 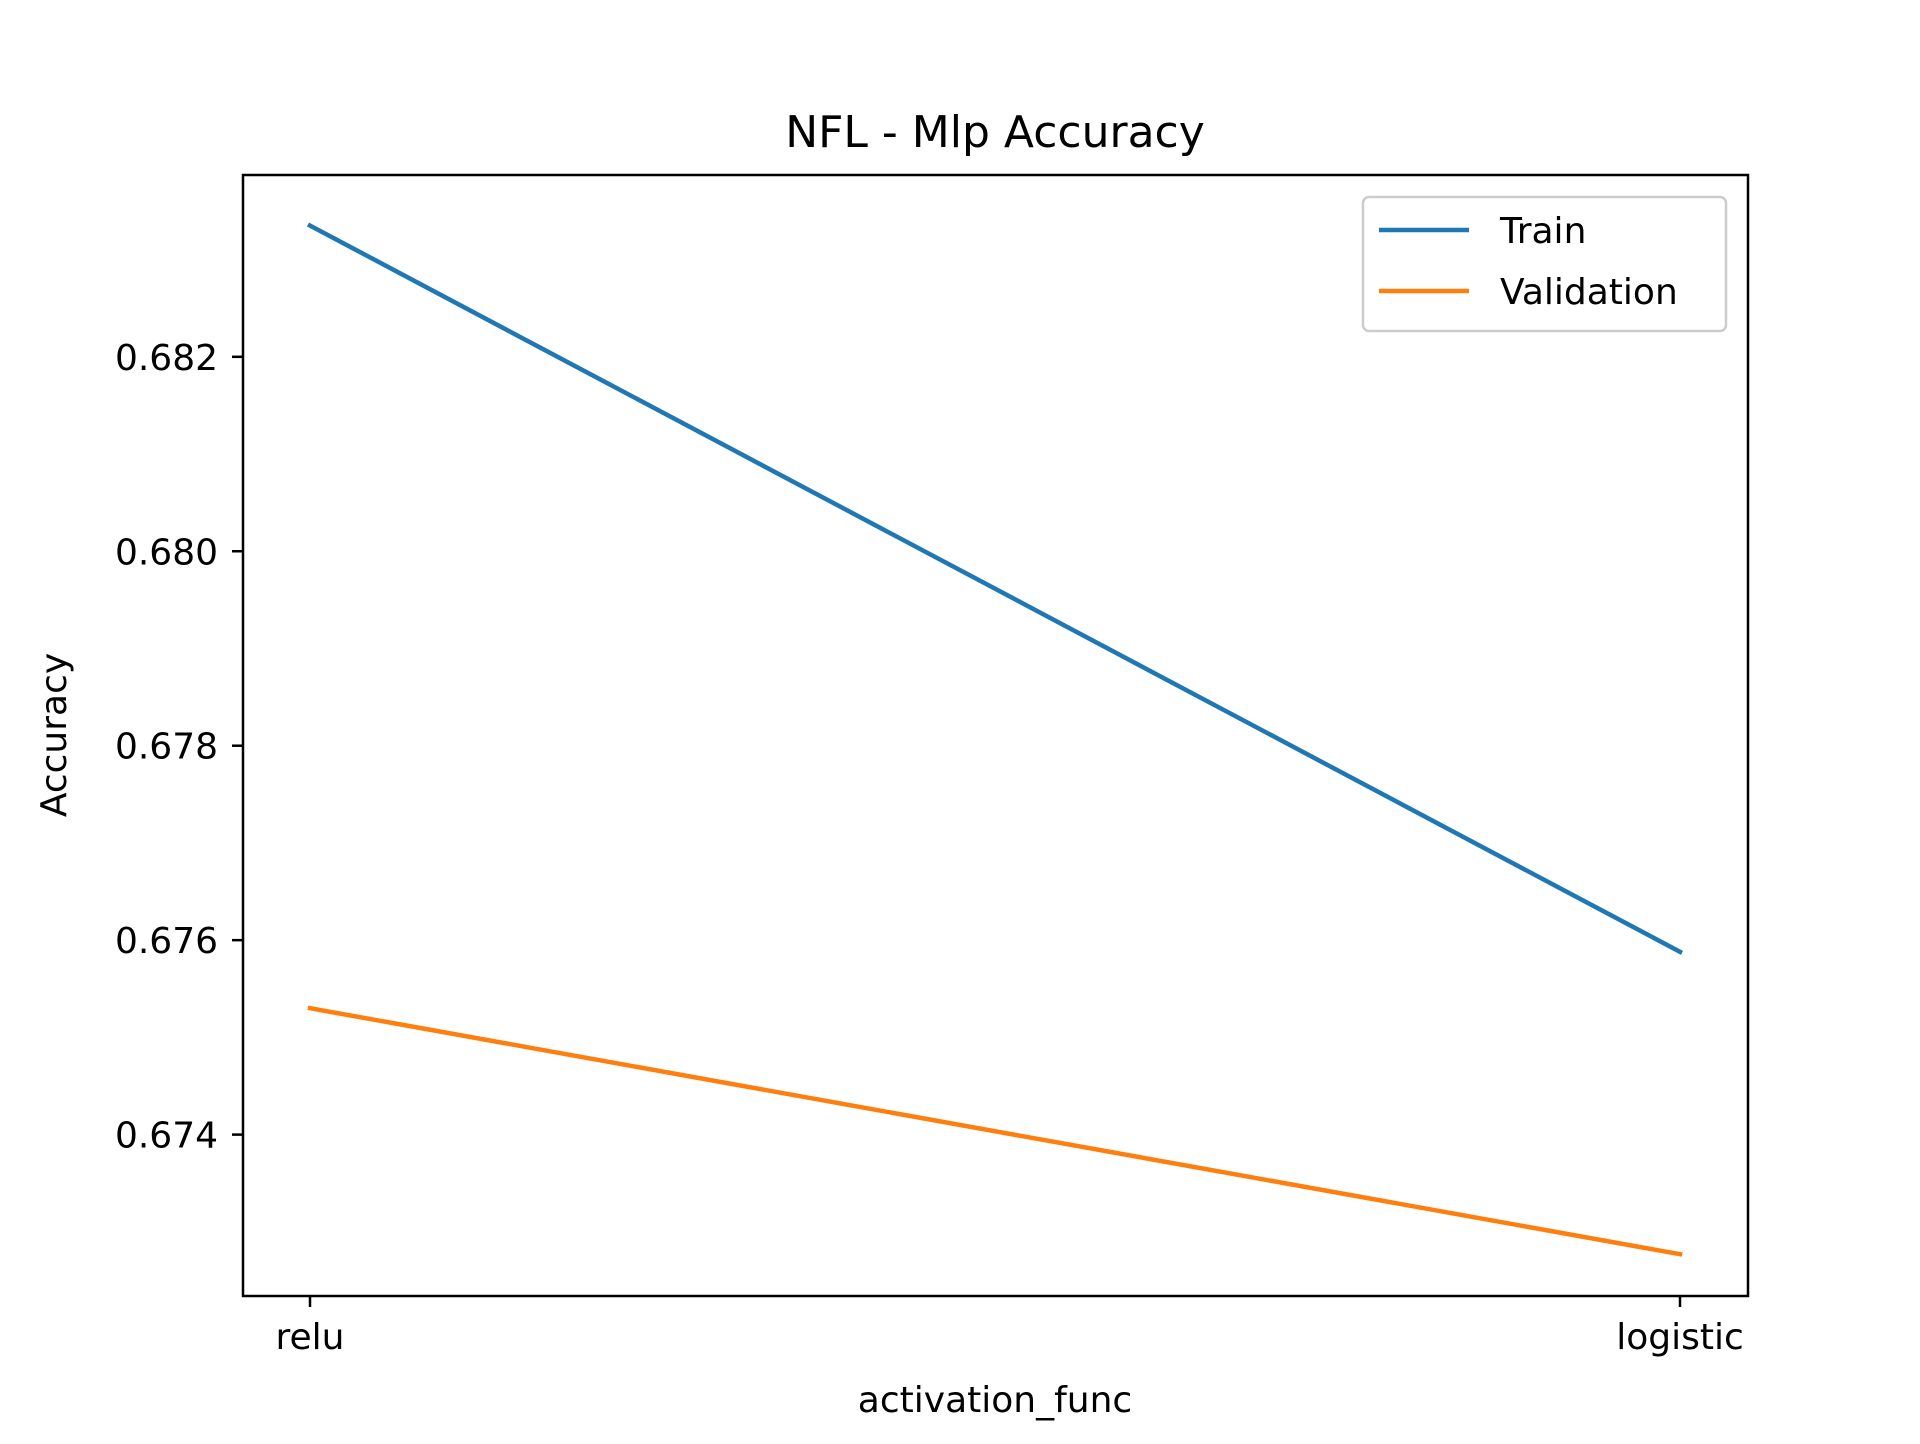 I want to click on y-axis-label: Accuracy, so click(x=54, y=735).